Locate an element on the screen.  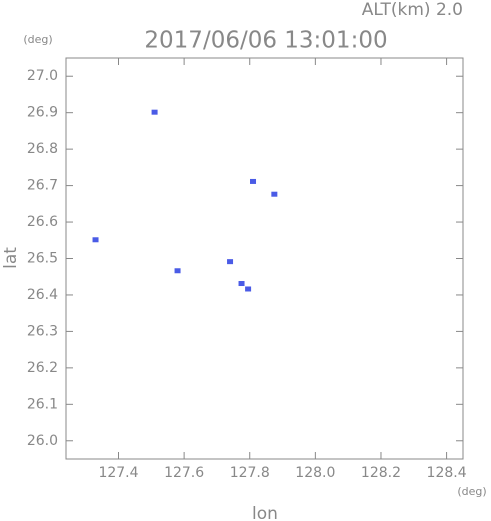
y-tick-label: 26.6 is located at coordinates (42, 222).